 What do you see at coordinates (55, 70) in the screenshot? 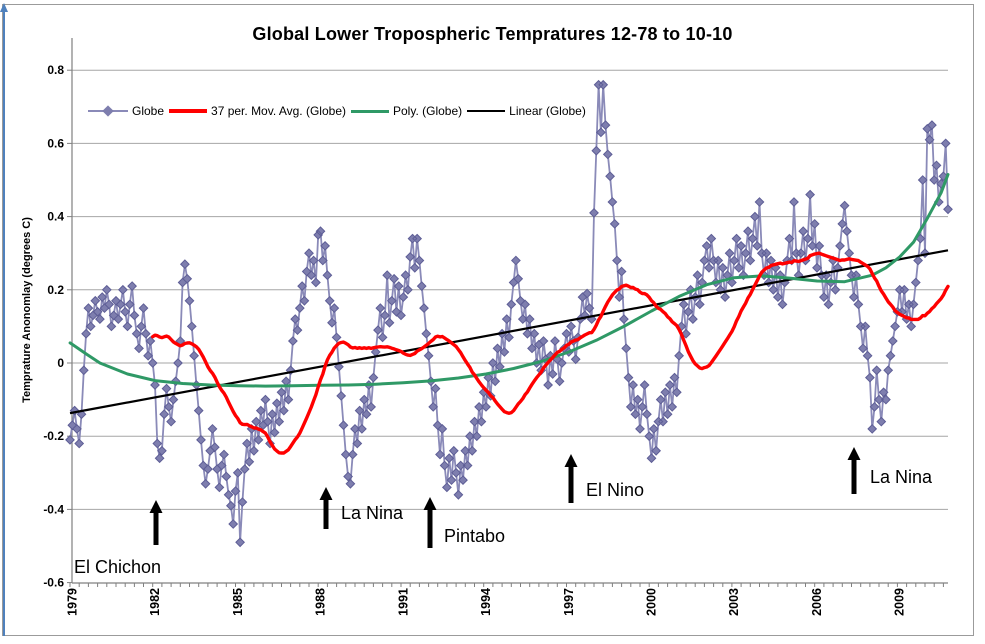
I see `y-tick-label: 0.8` at bounding box center [55, 70].